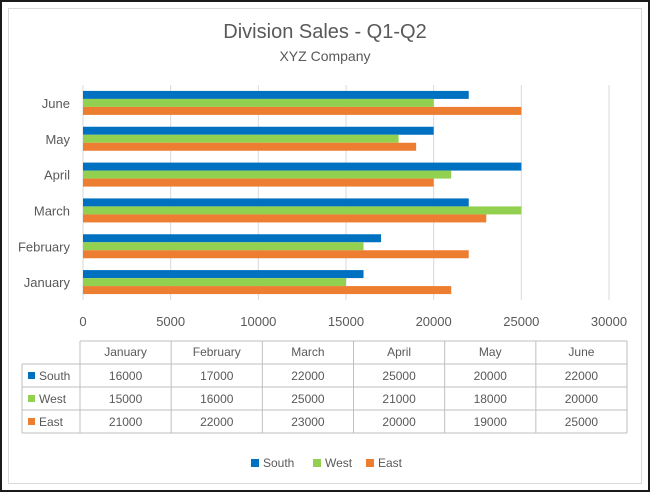  Describe the element at coordinates (581, 352) in the screenshot. I see `table-header-cell: June` at that location.